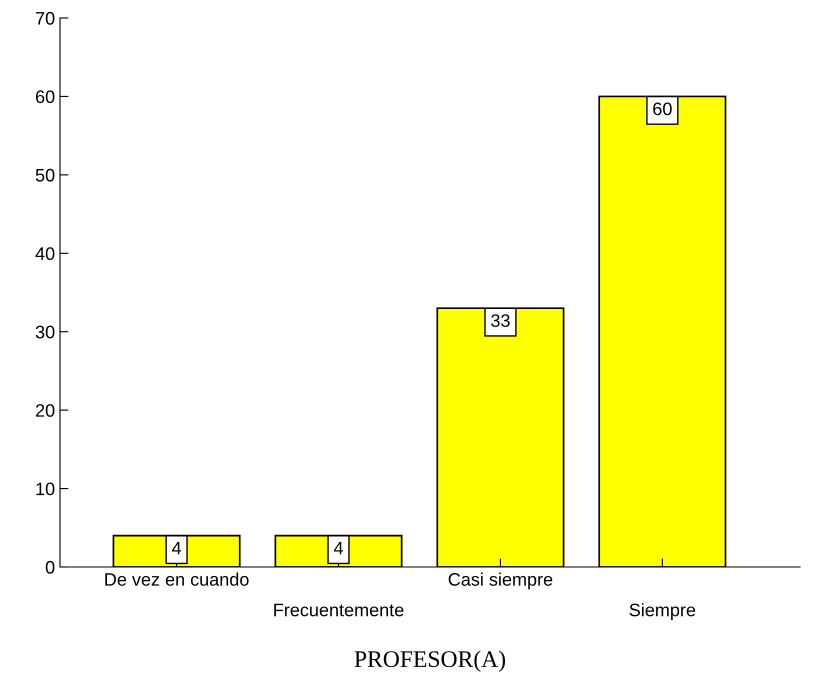 This screenshot has width=817, height=686. Describe the element at coordinates (50, 567) in the screenshot. I see `y-tick-label: 0` at that location.